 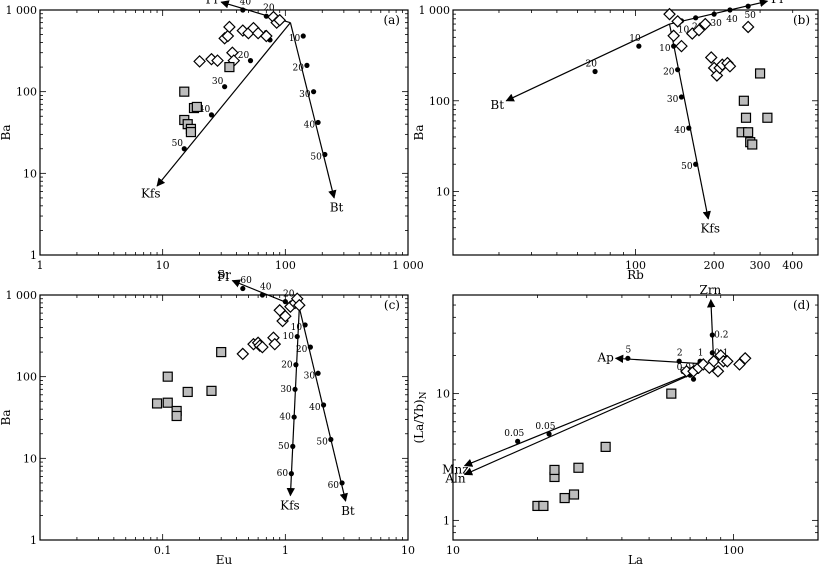 I want to click on x-axis-label: Eu, so click(x=224, y=559).